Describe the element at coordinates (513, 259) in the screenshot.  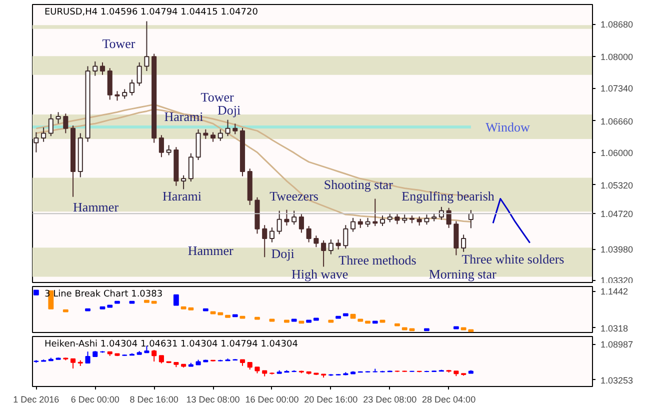
I see `annotation: Three white solders` at that location.